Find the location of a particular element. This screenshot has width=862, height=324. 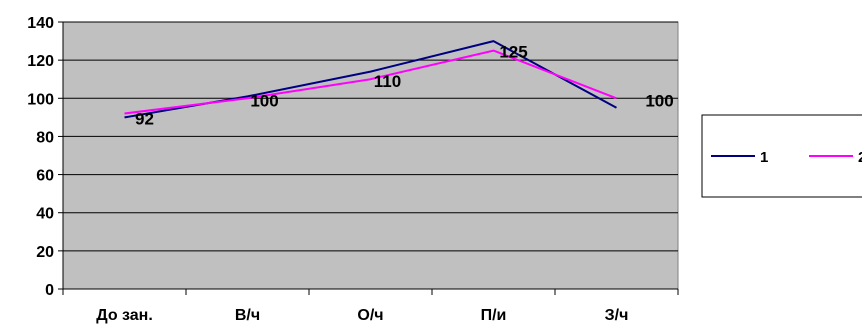

x-tick-label: О/ч is located at coordinates (370, 315).